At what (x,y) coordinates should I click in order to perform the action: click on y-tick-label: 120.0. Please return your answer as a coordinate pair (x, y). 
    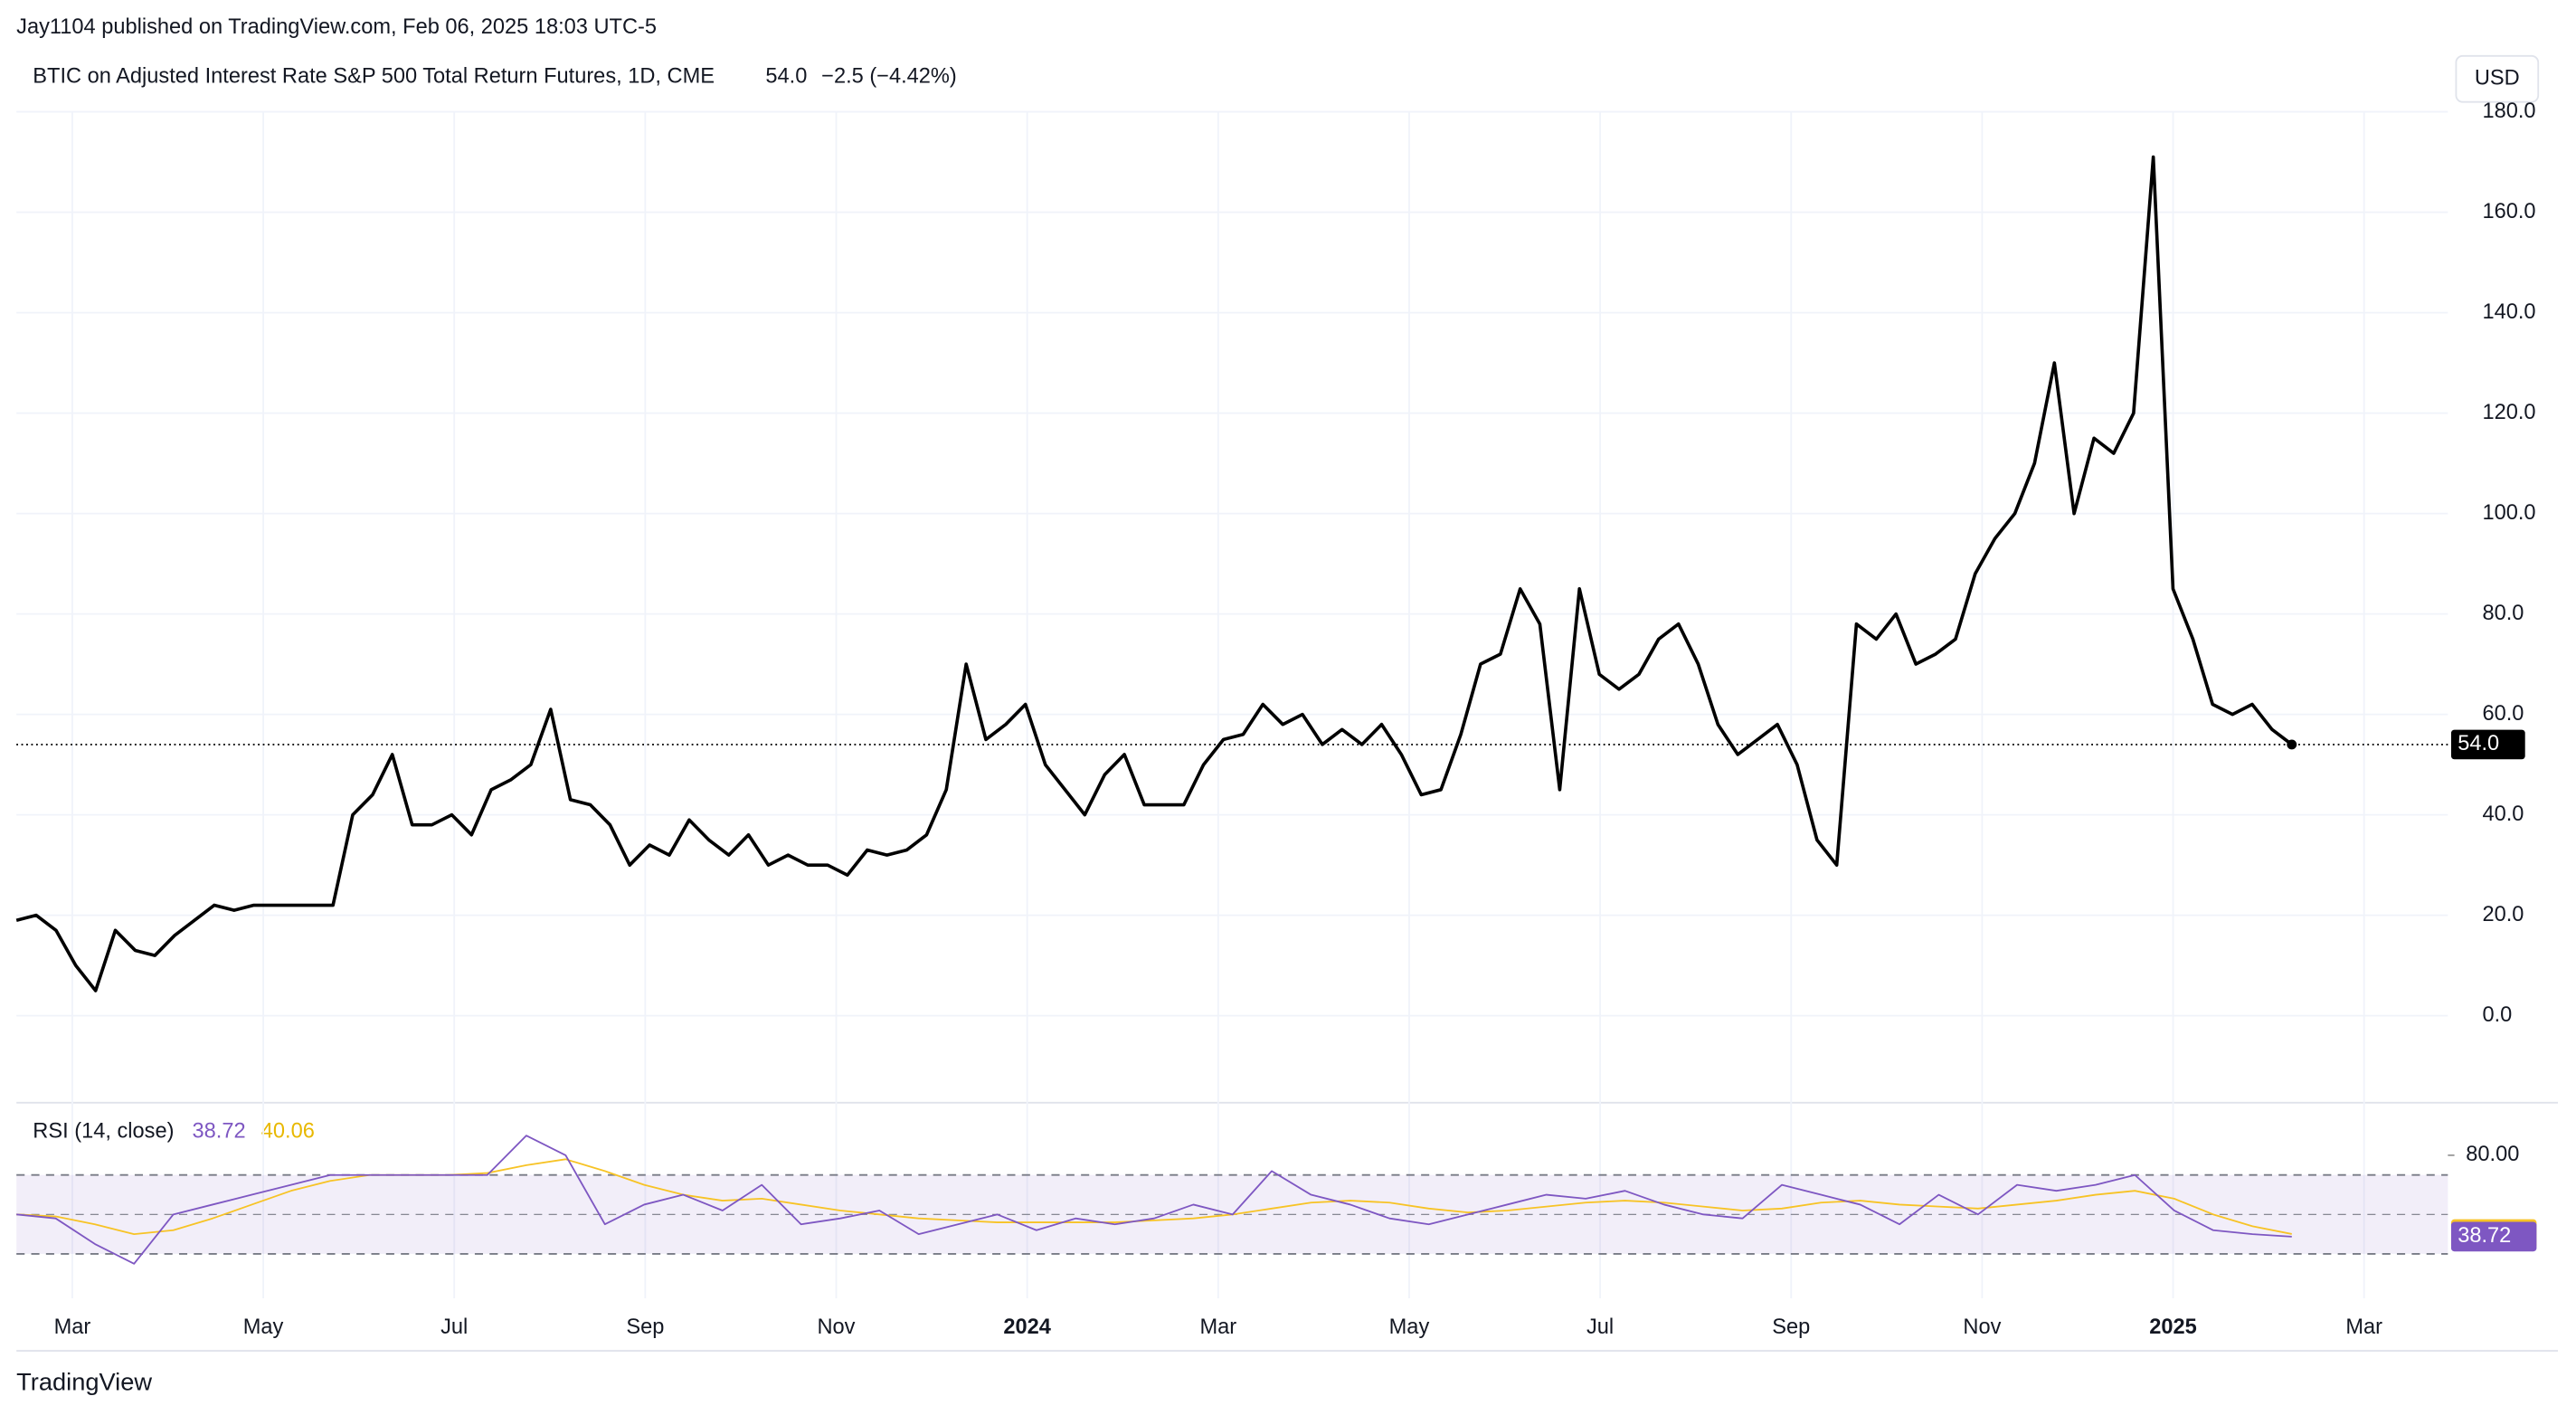
    Looking at the image, I should click on (2508, 412).